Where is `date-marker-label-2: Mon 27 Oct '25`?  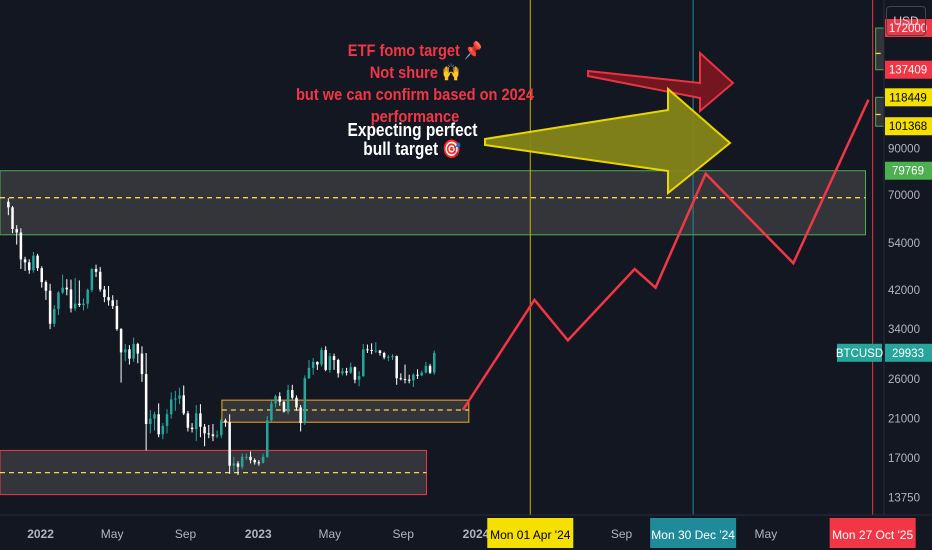
date-marker-label-2: Mon 27 Oct '25 is located at coordinates (872, 535).